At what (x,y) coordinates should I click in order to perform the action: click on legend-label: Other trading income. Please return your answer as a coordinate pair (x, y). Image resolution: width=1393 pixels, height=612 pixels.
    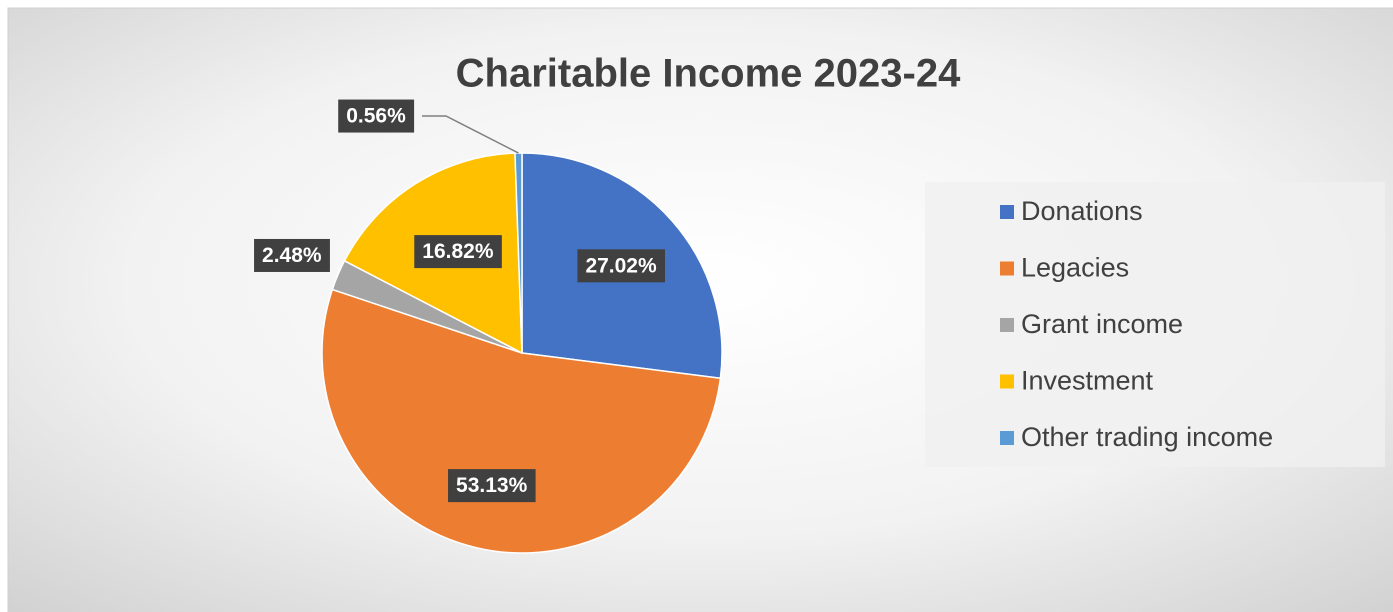
    Looking at the image, I should click on (1147, 437).